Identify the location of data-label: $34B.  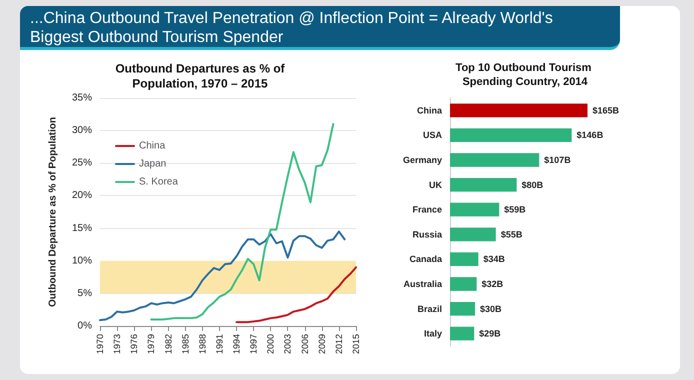
(494, 259).